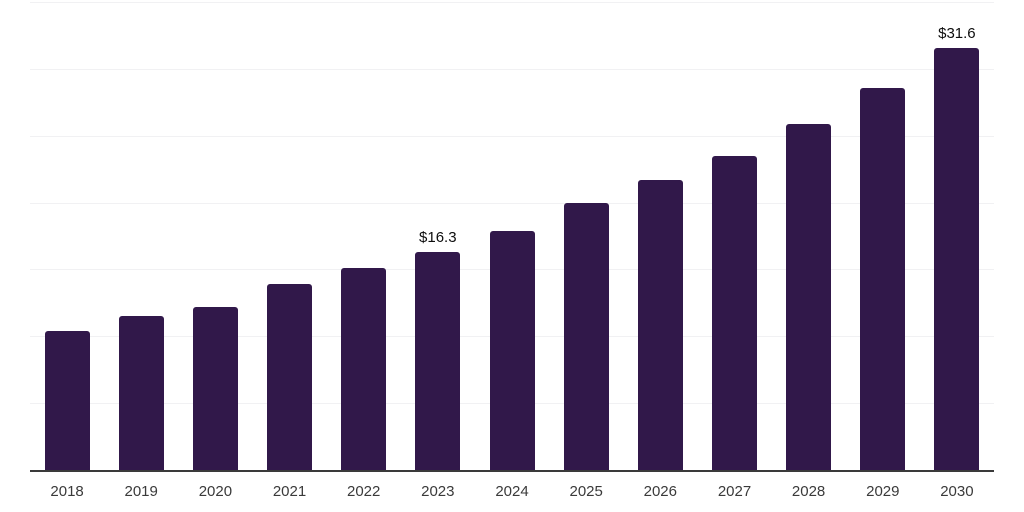 Image resolution: width=1024 pixels, height=512 pixels. I want to click on x-axis-line, so click(512, 471).